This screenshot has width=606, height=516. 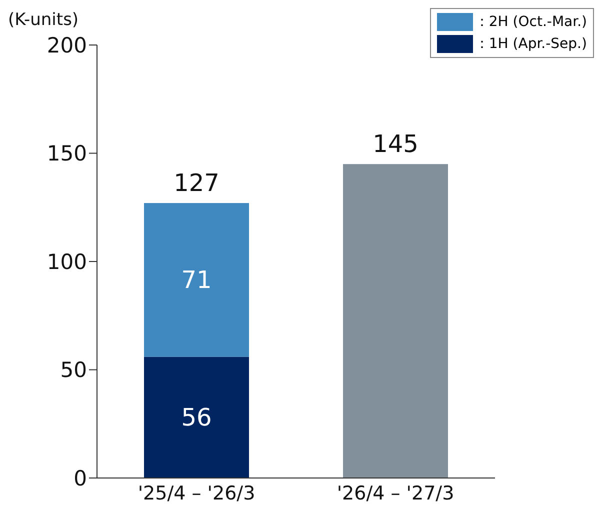 What do you see at coordinates (196, 280) in the screenshot?
I see `data-label: 71` at bounding box center [196, 280].